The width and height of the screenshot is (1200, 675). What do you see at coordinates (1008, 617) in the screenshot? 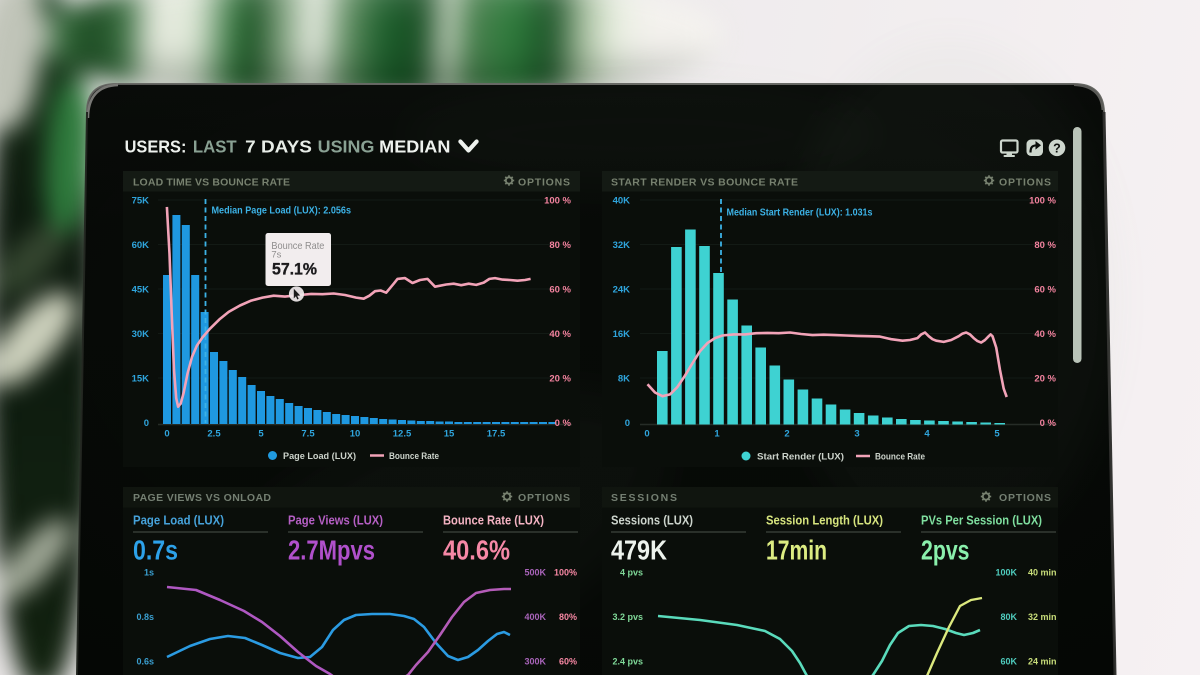
I see `svg-text: 80K` at bounding box center [1008, 617].